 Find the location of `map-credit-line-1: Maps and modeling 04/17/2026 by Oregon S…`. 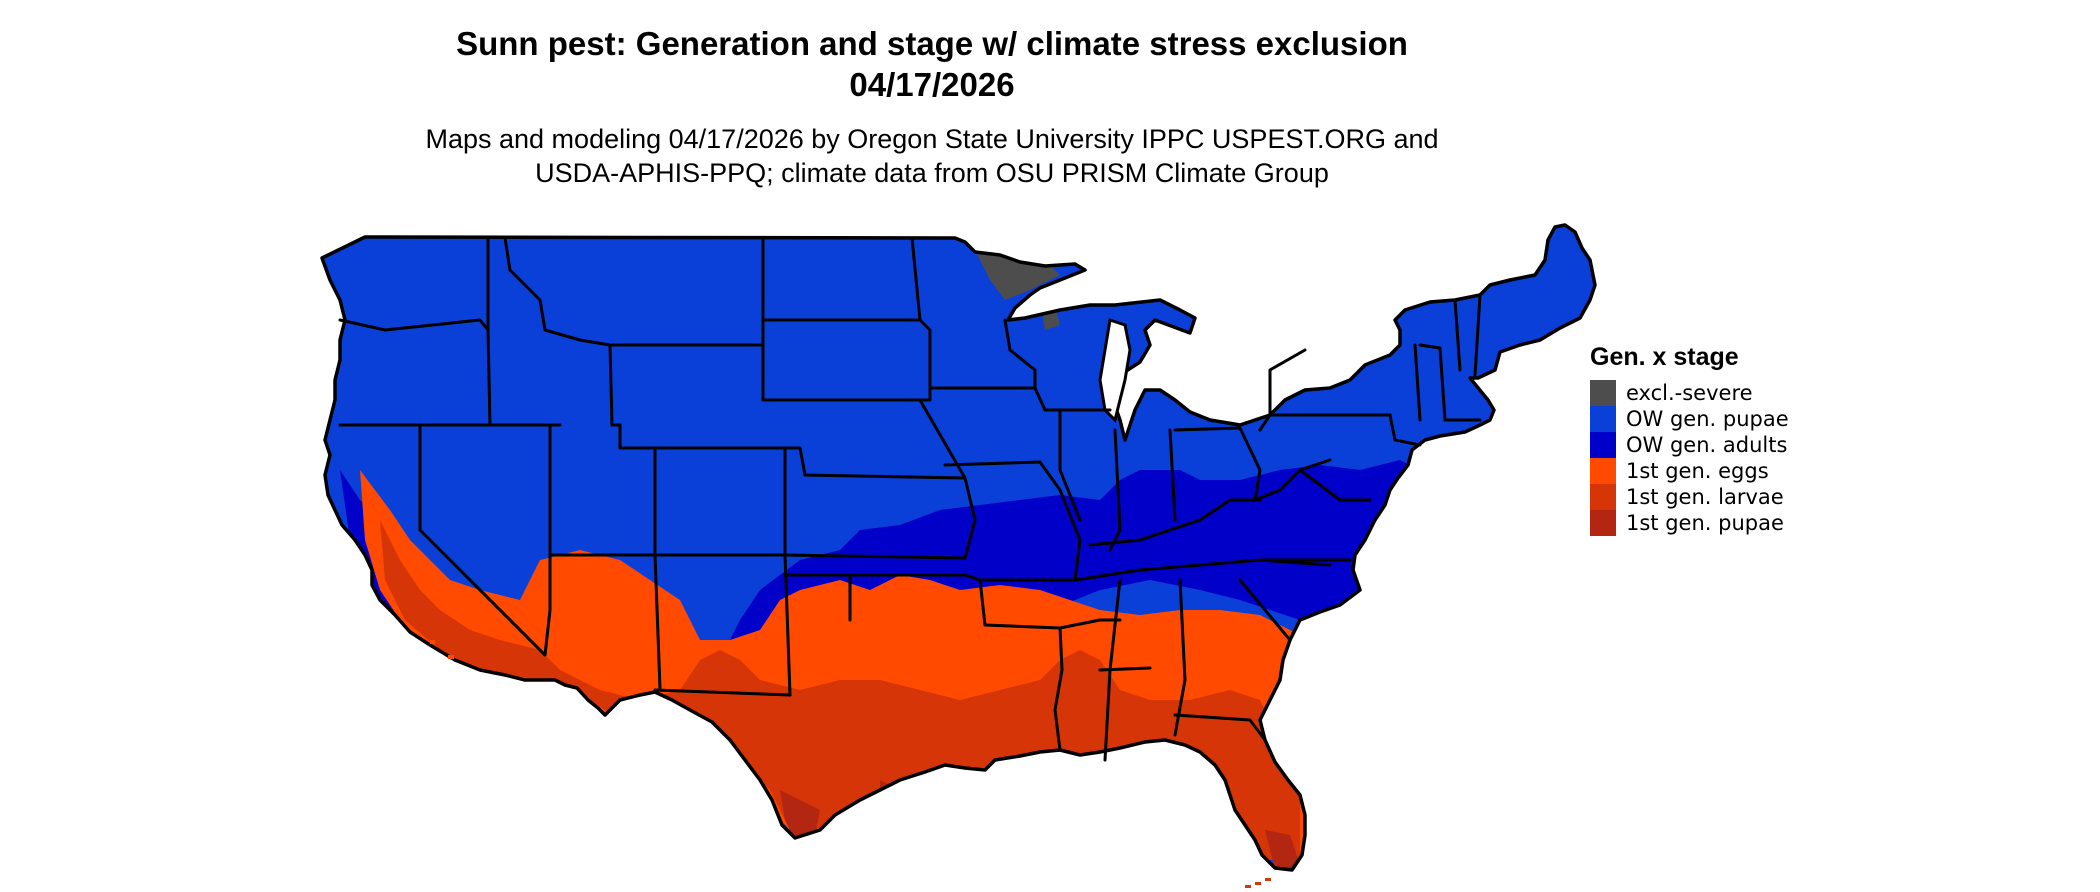

map-credit-line-1: Maps and modeling 04/17/2026 by Oregon S… is located at coordinates (932, 139).